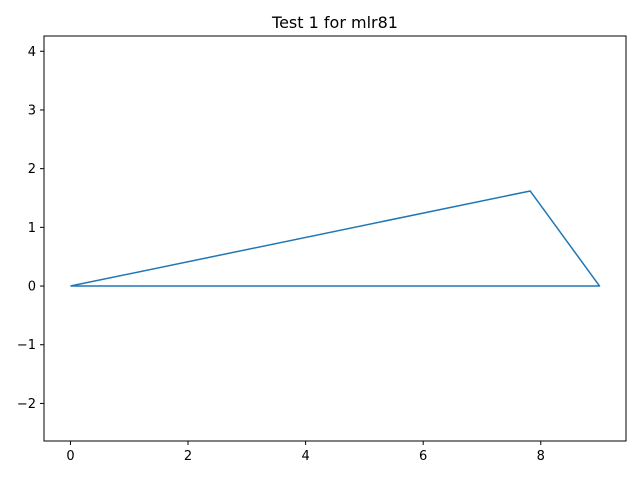 The image size is (640, 480). What do you see at coordinates (32, 287) in the screenshot?
I see `y-tick-label: 0` at bounding box center [32, 287].